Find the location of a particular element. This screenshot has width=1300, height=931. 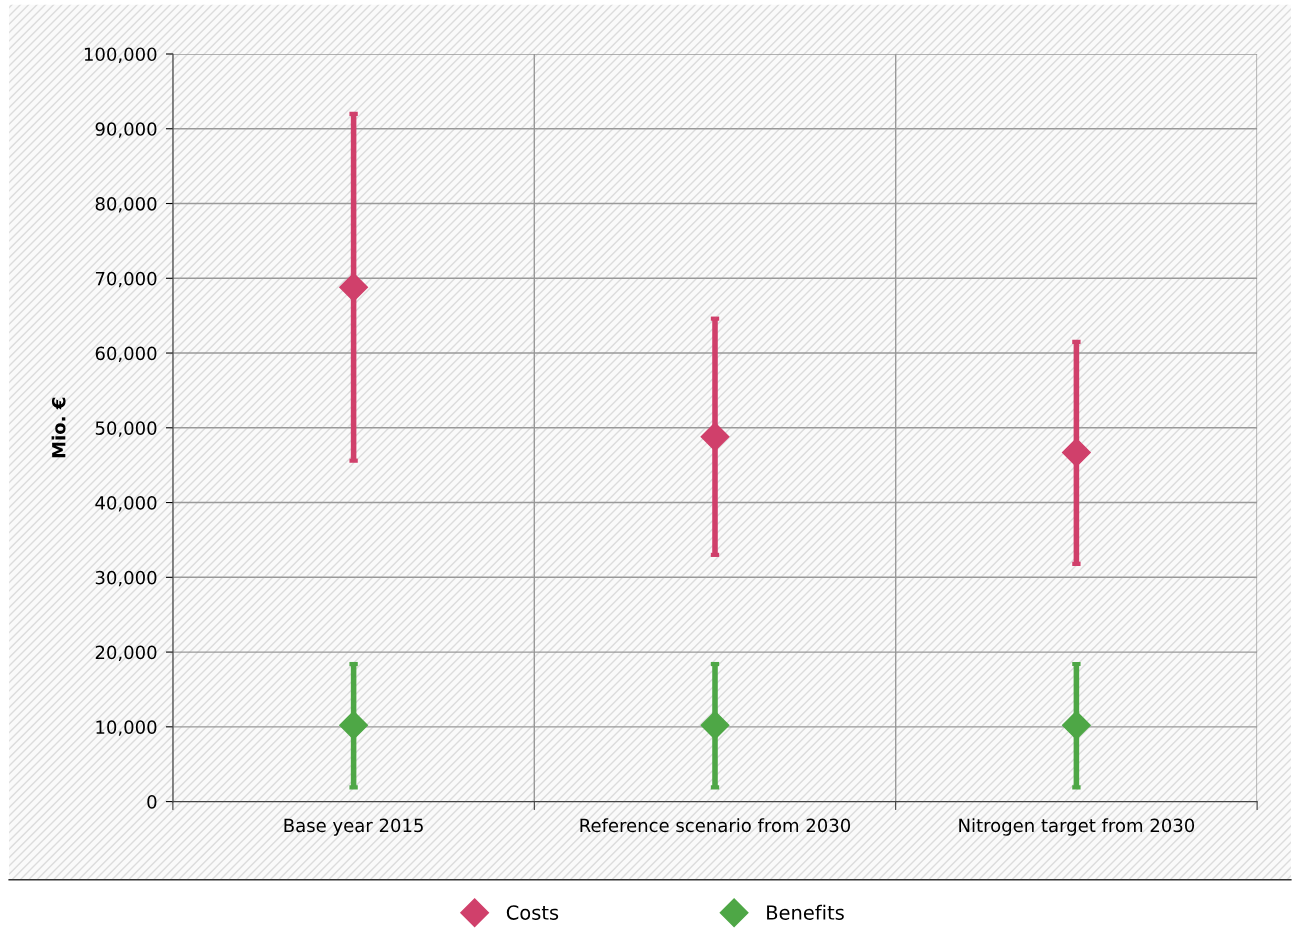

y-tick-label: 20,000 is located at coordinates (126, 653).